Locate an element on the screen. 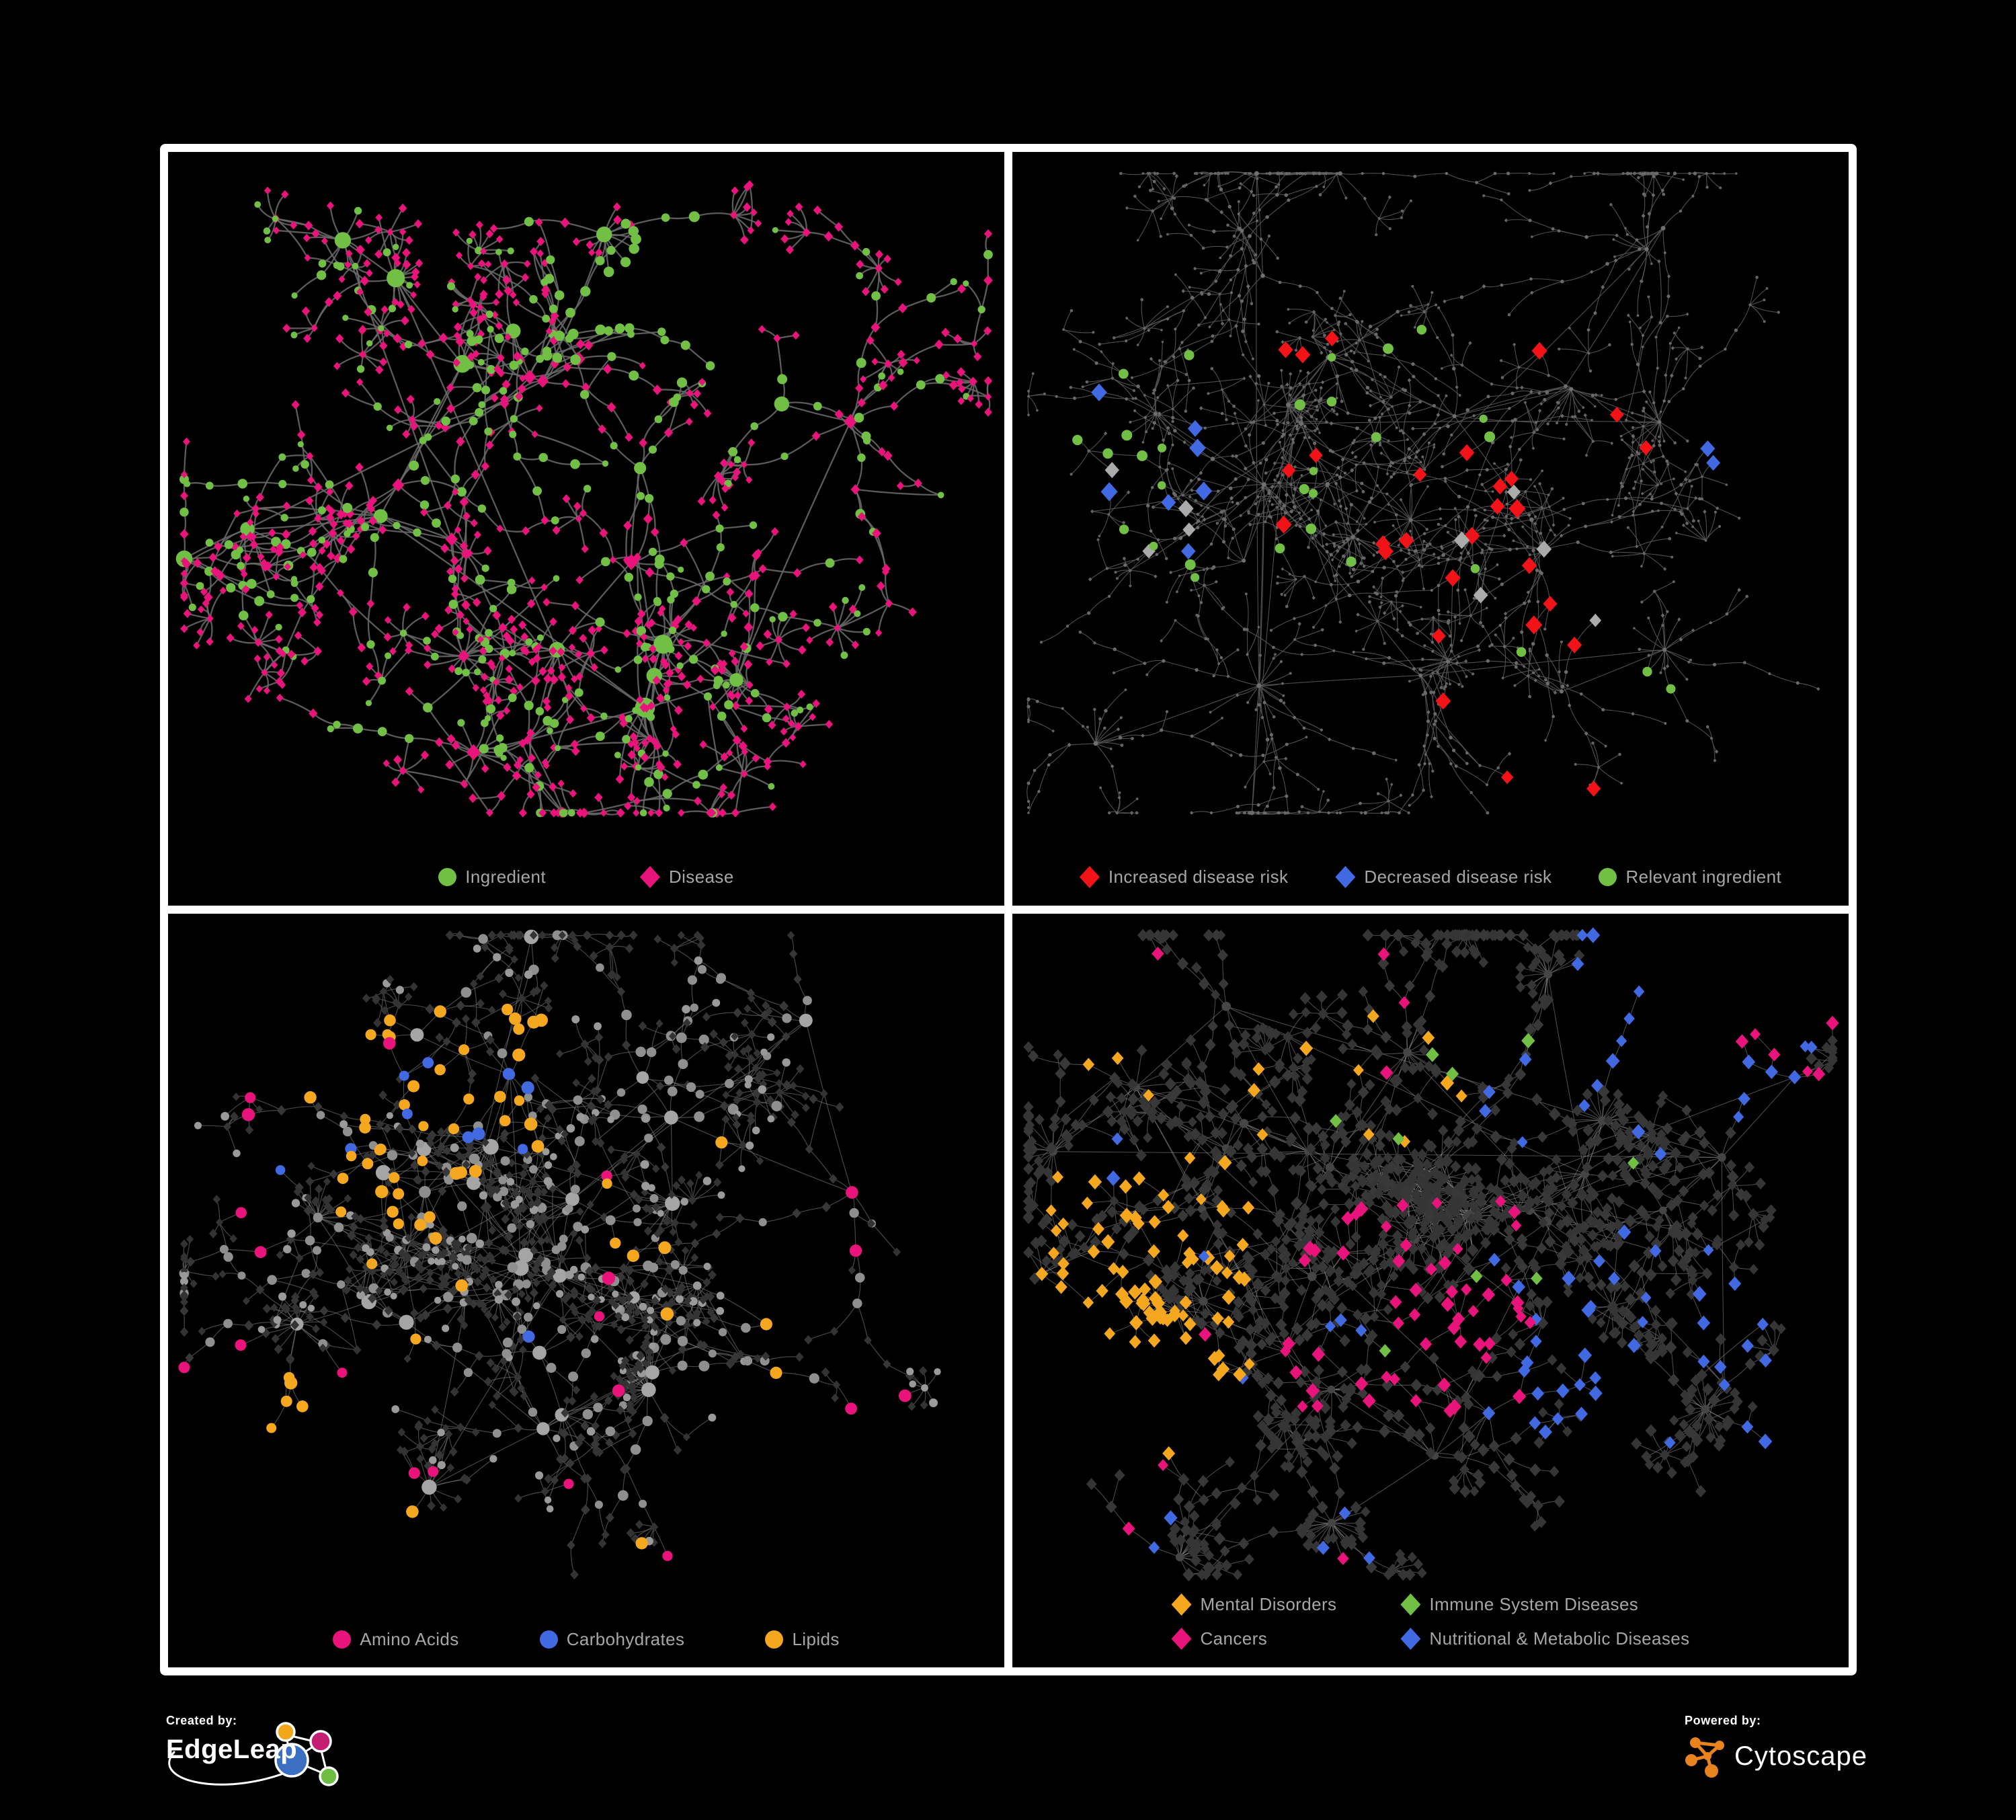 The image size is (2016, 1820). network-graph-nutrient-classes is located at coordinates (559, 1254).